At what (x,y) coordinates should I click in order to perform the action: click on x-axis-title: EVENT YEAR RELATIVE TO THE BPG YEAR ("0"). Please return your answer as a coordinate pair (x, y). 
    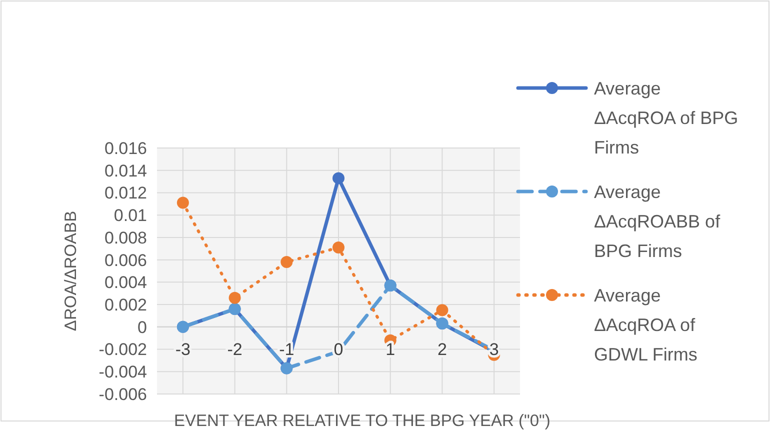
    Looking at the image, I should click on (362, 421).